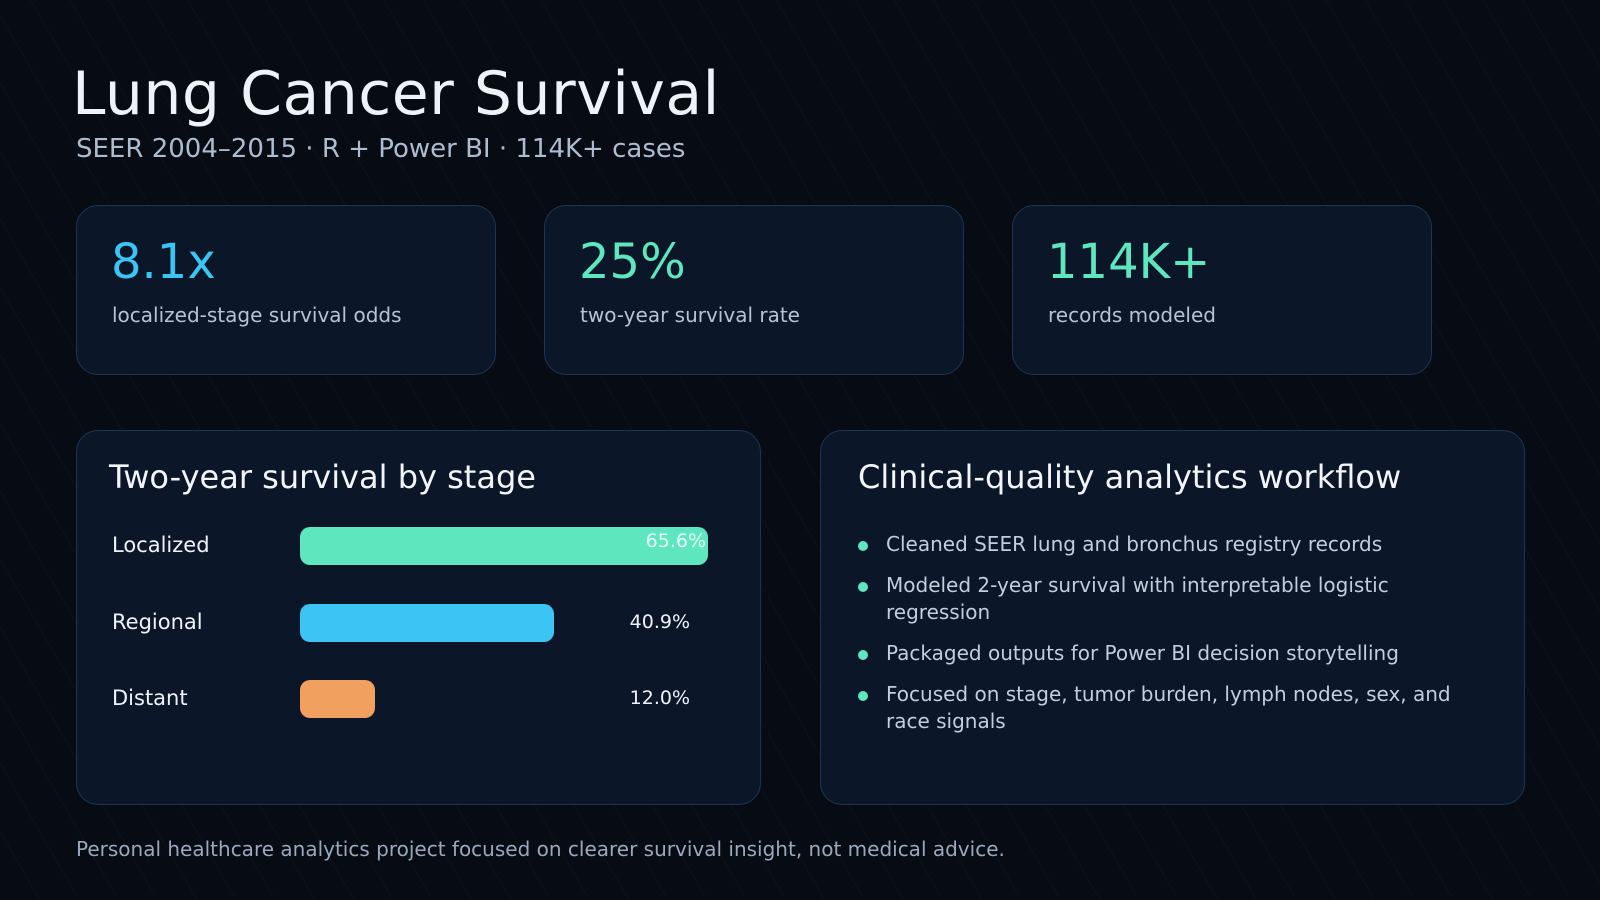 The height and width of the screenshot is (900, 1600). I want to click on stat-value: 25%, so click(632, 262).